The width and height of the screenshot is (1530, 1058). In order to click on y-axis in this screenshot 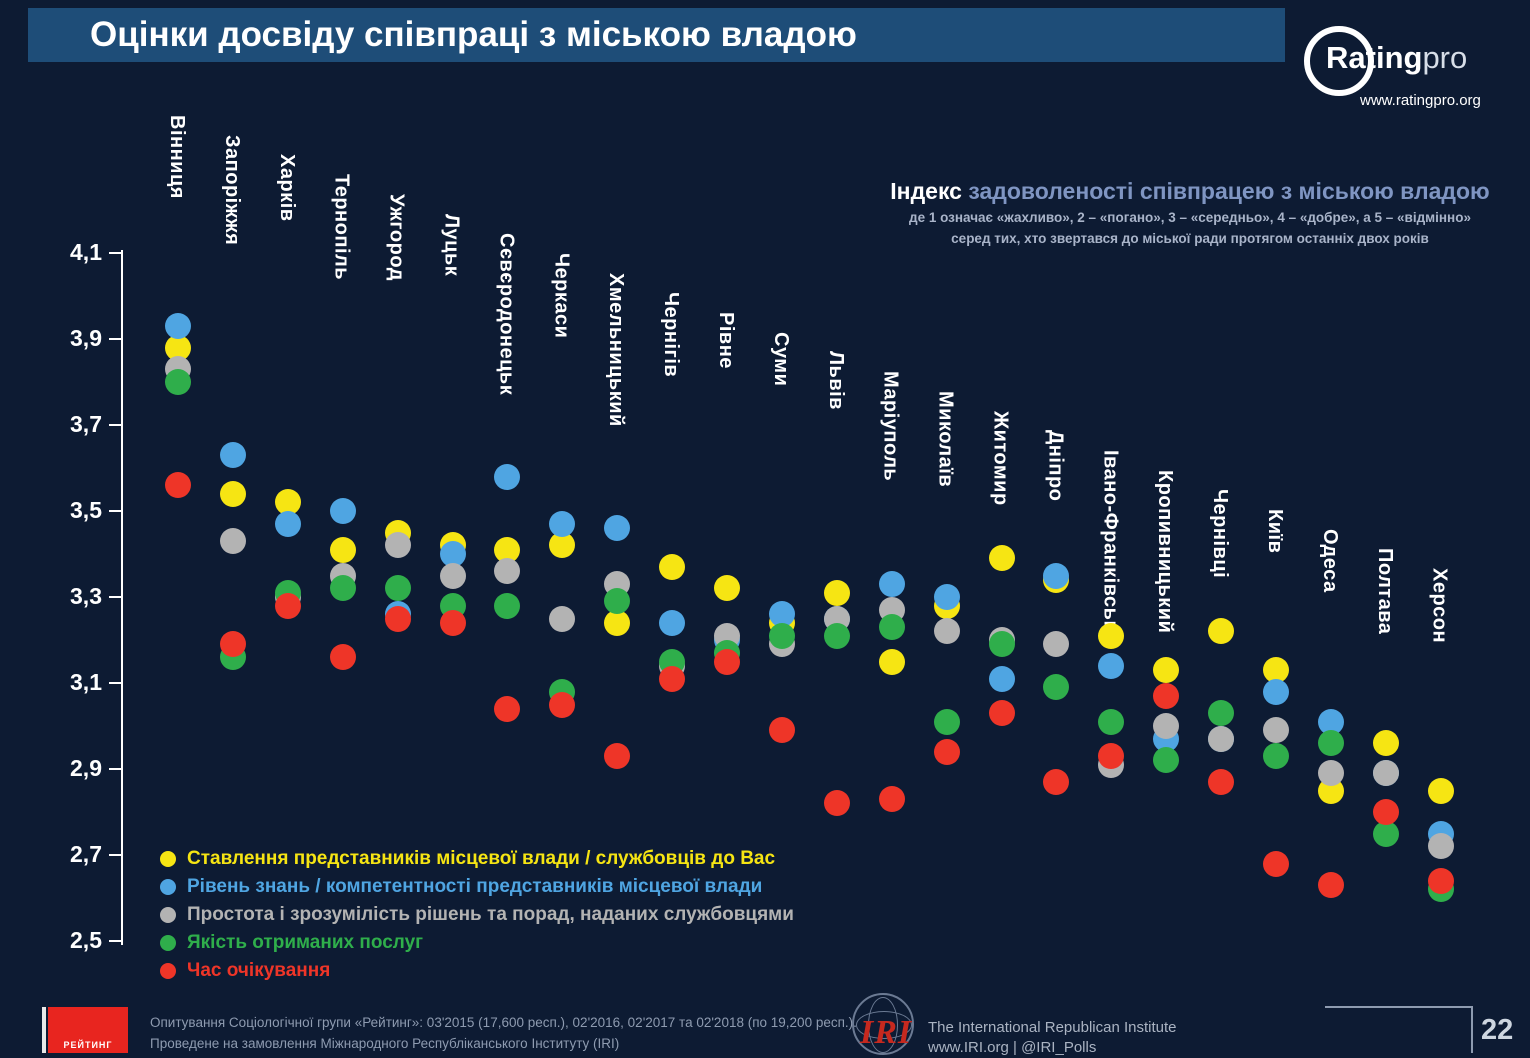, I will do `click(122, 597)`.